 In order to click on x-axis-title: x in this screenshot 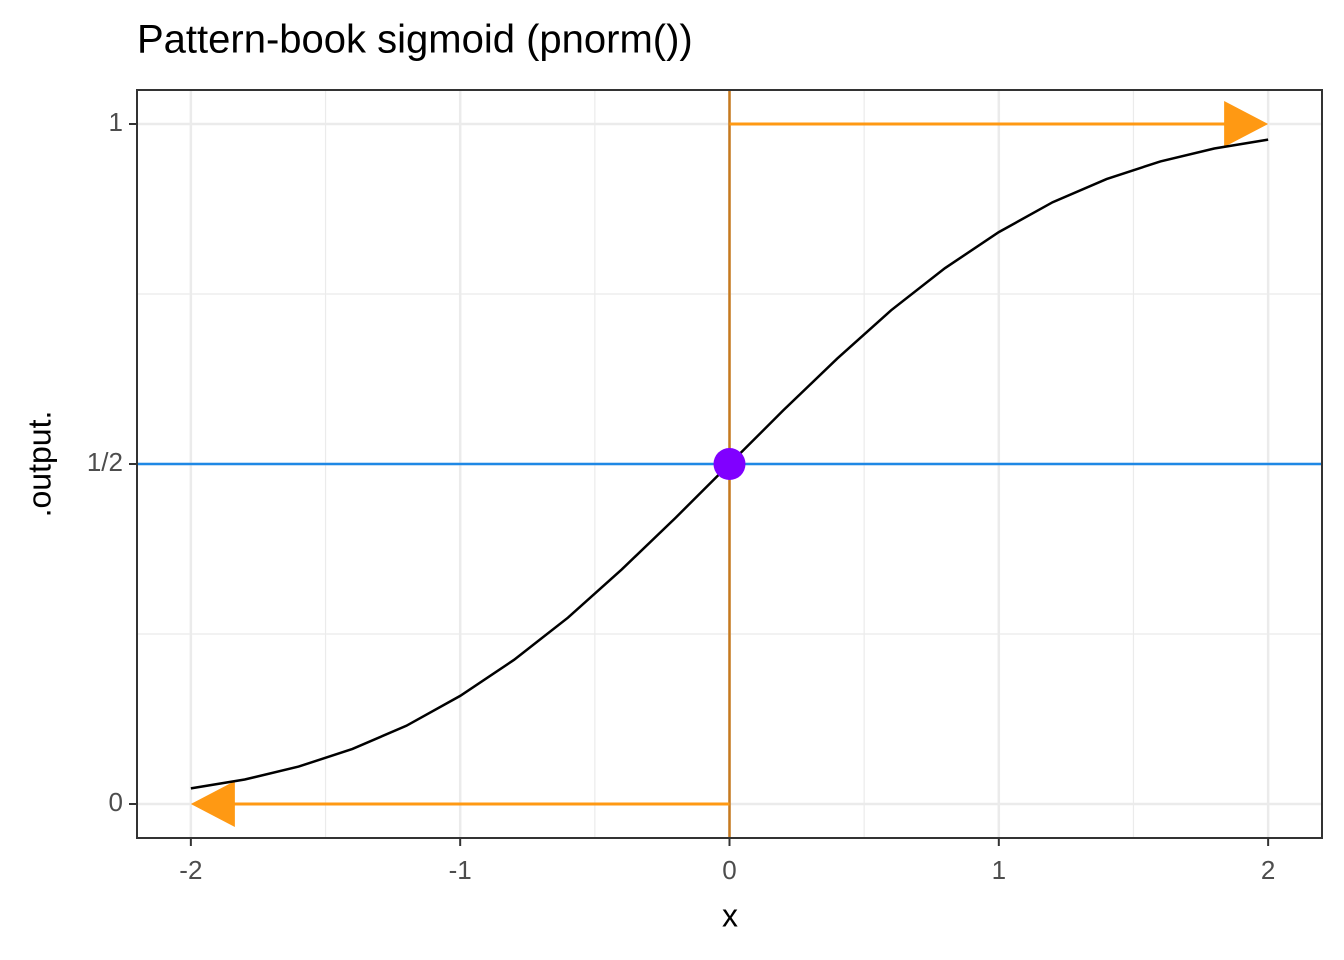, I will do `click(730, 915)`.